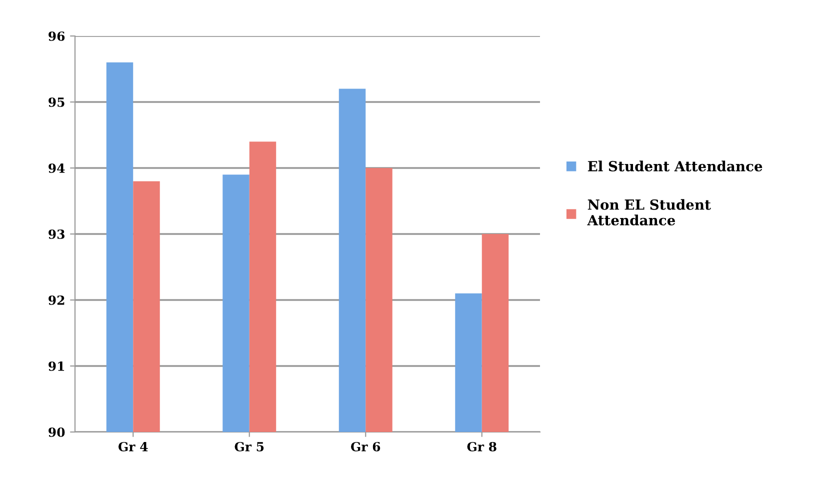 This screenshot has width=827, height=498. Describe the element at coordinates (365, 447) in the screenshot. I see `x-tick-label: Gr 6` at that location.